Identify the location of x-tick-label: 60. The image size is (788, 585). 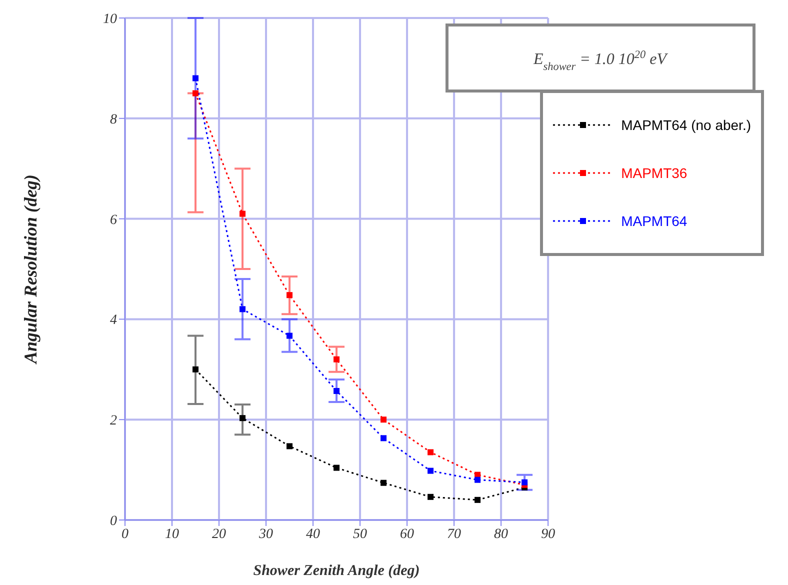
(407, 534).